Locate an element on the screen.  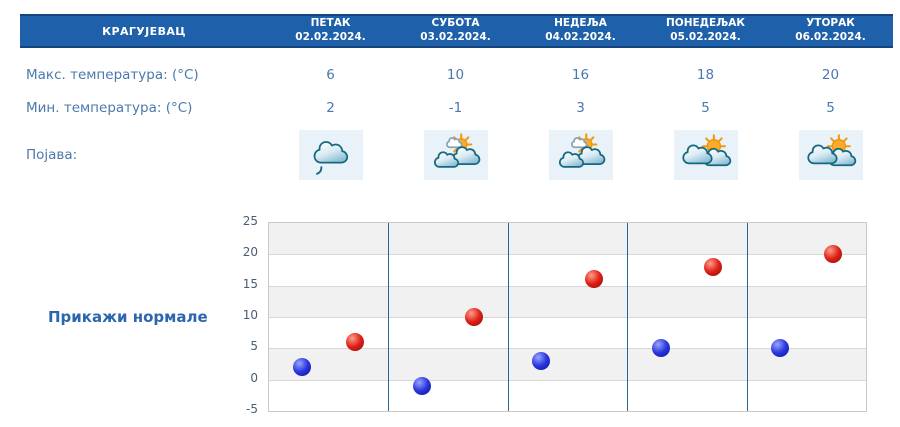
min-temp-value-1: -1 is located at coordinates (455, 108).